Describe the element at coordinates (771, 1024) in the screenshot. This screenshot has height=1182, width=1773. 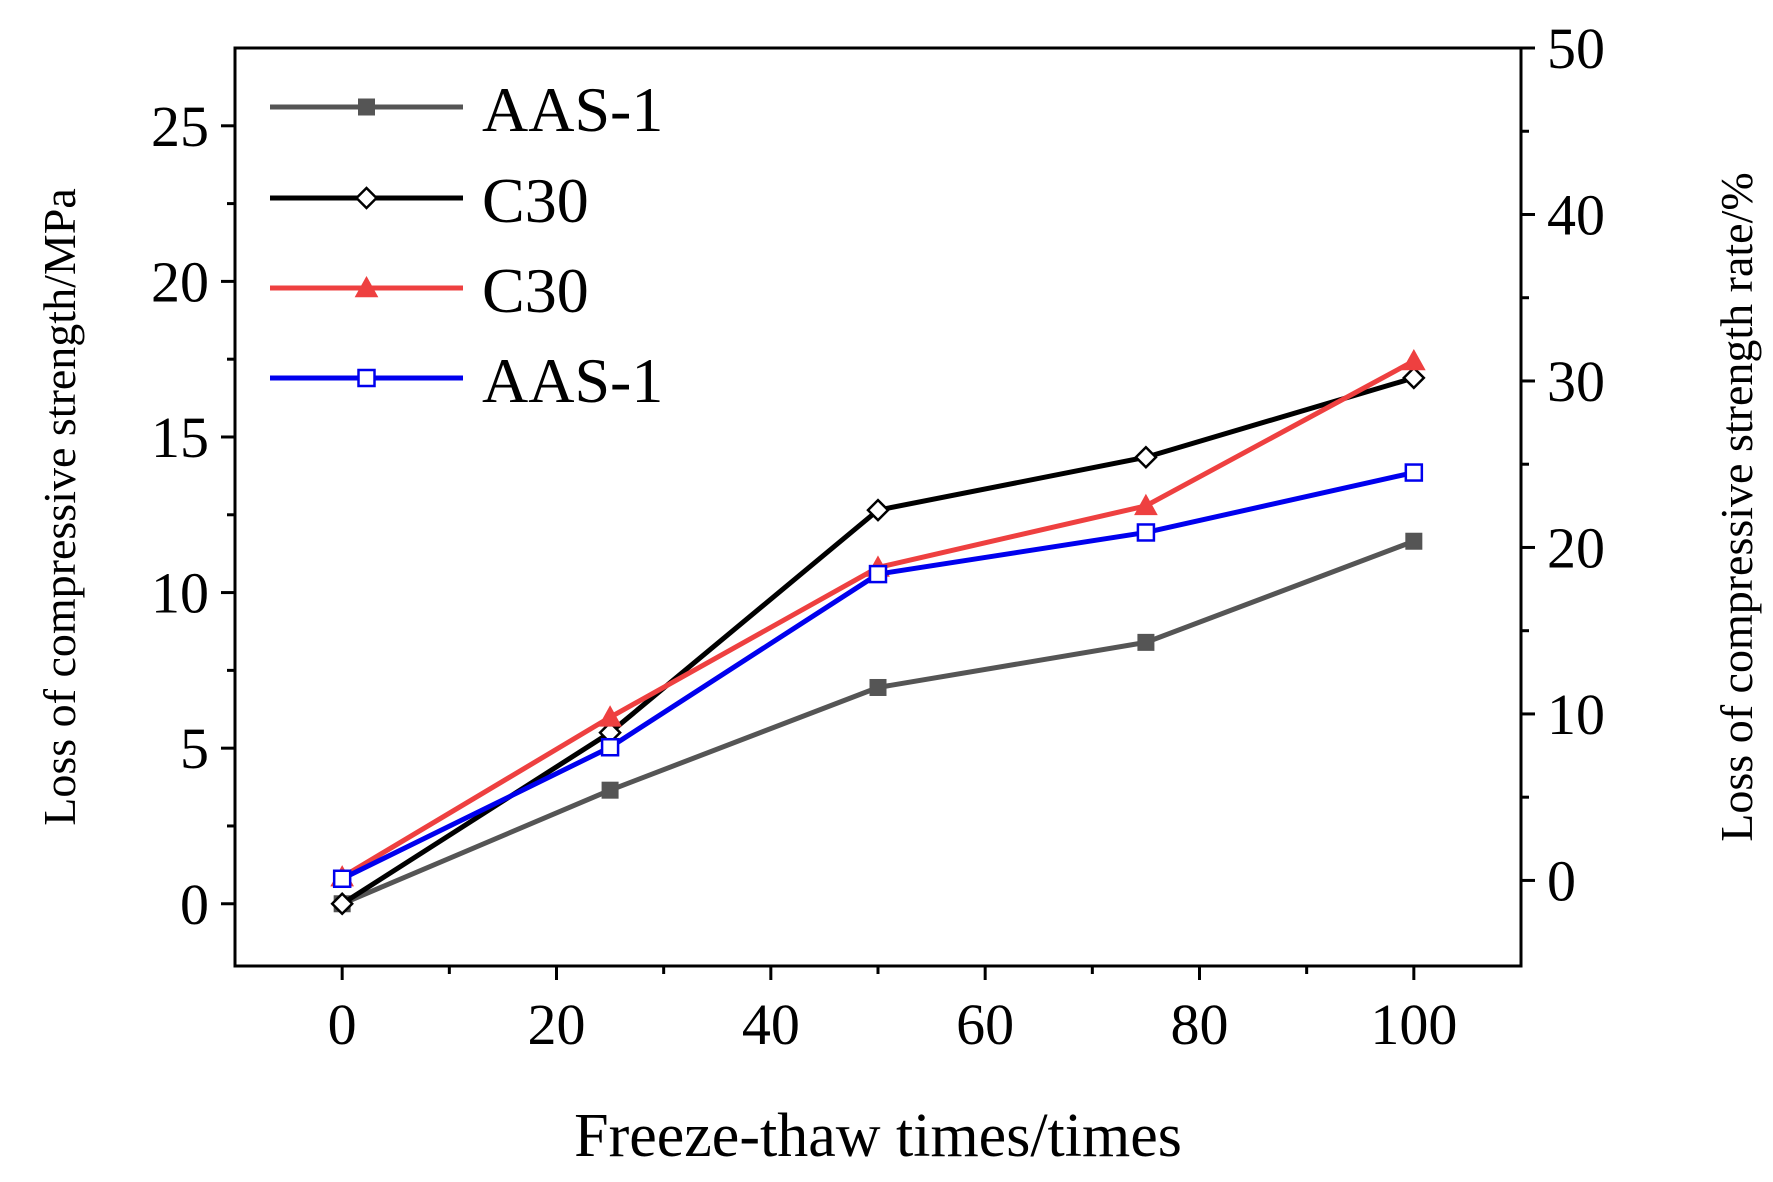
I see `x-tick-label: 40` at that location.